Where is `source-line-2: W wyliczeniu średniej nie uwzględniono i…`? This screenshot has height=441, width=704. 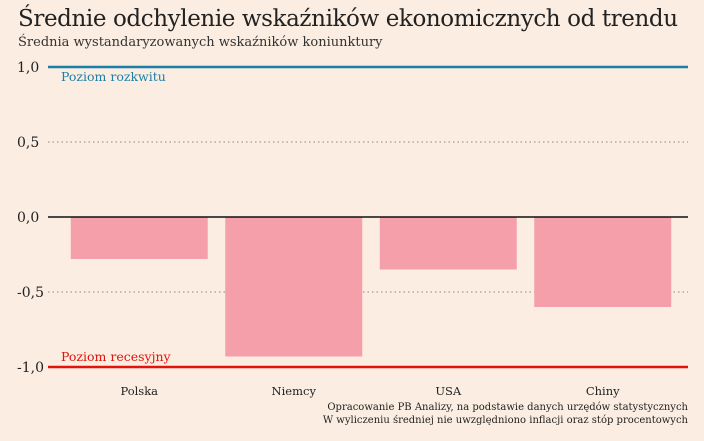 source-line-2: W wyliczeniu średniej nie uwzględniono i… is located at coordinates (505, 420).